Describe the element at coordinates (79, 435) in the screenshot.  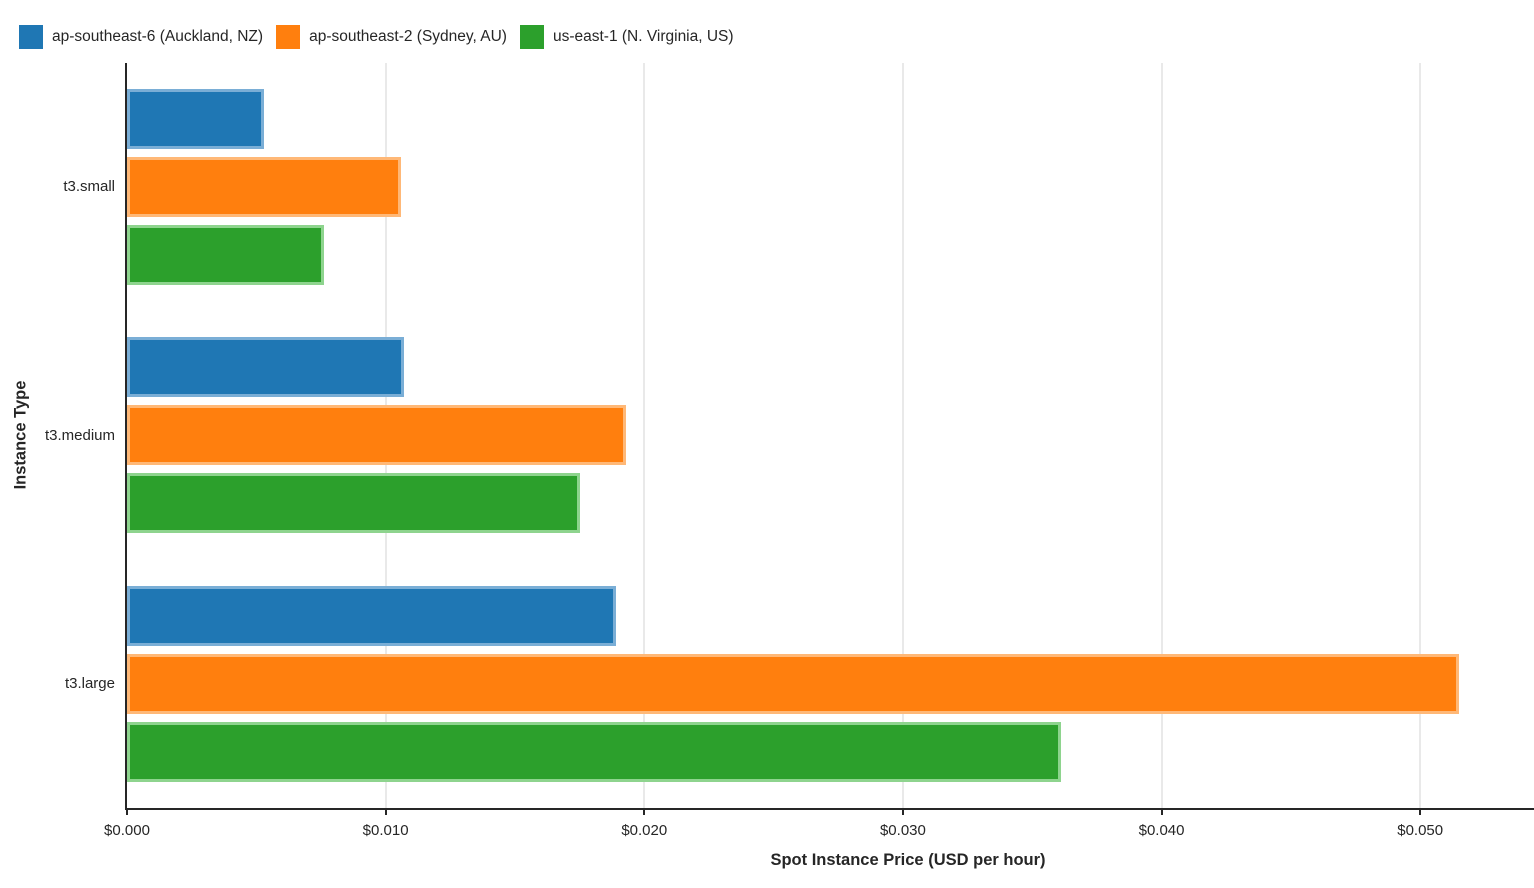
I see `category-label-t3.medium: t3.medium` at that location.